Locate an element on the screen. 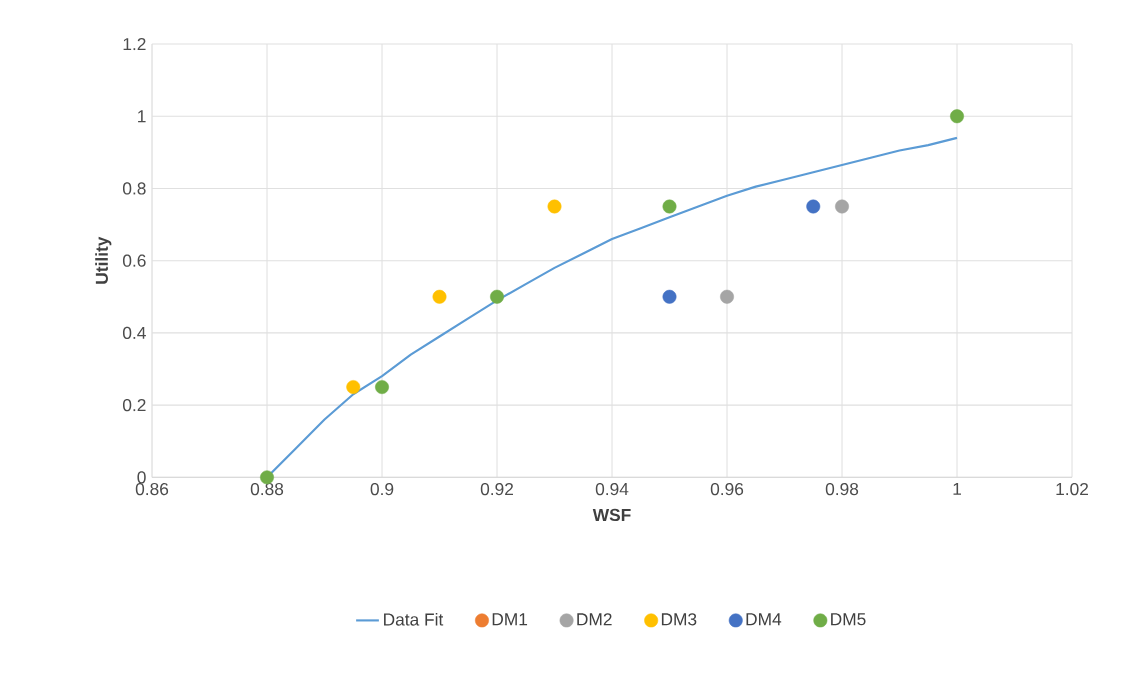  x-tick-label: 1.02 is located at coordinates (1072, 489).